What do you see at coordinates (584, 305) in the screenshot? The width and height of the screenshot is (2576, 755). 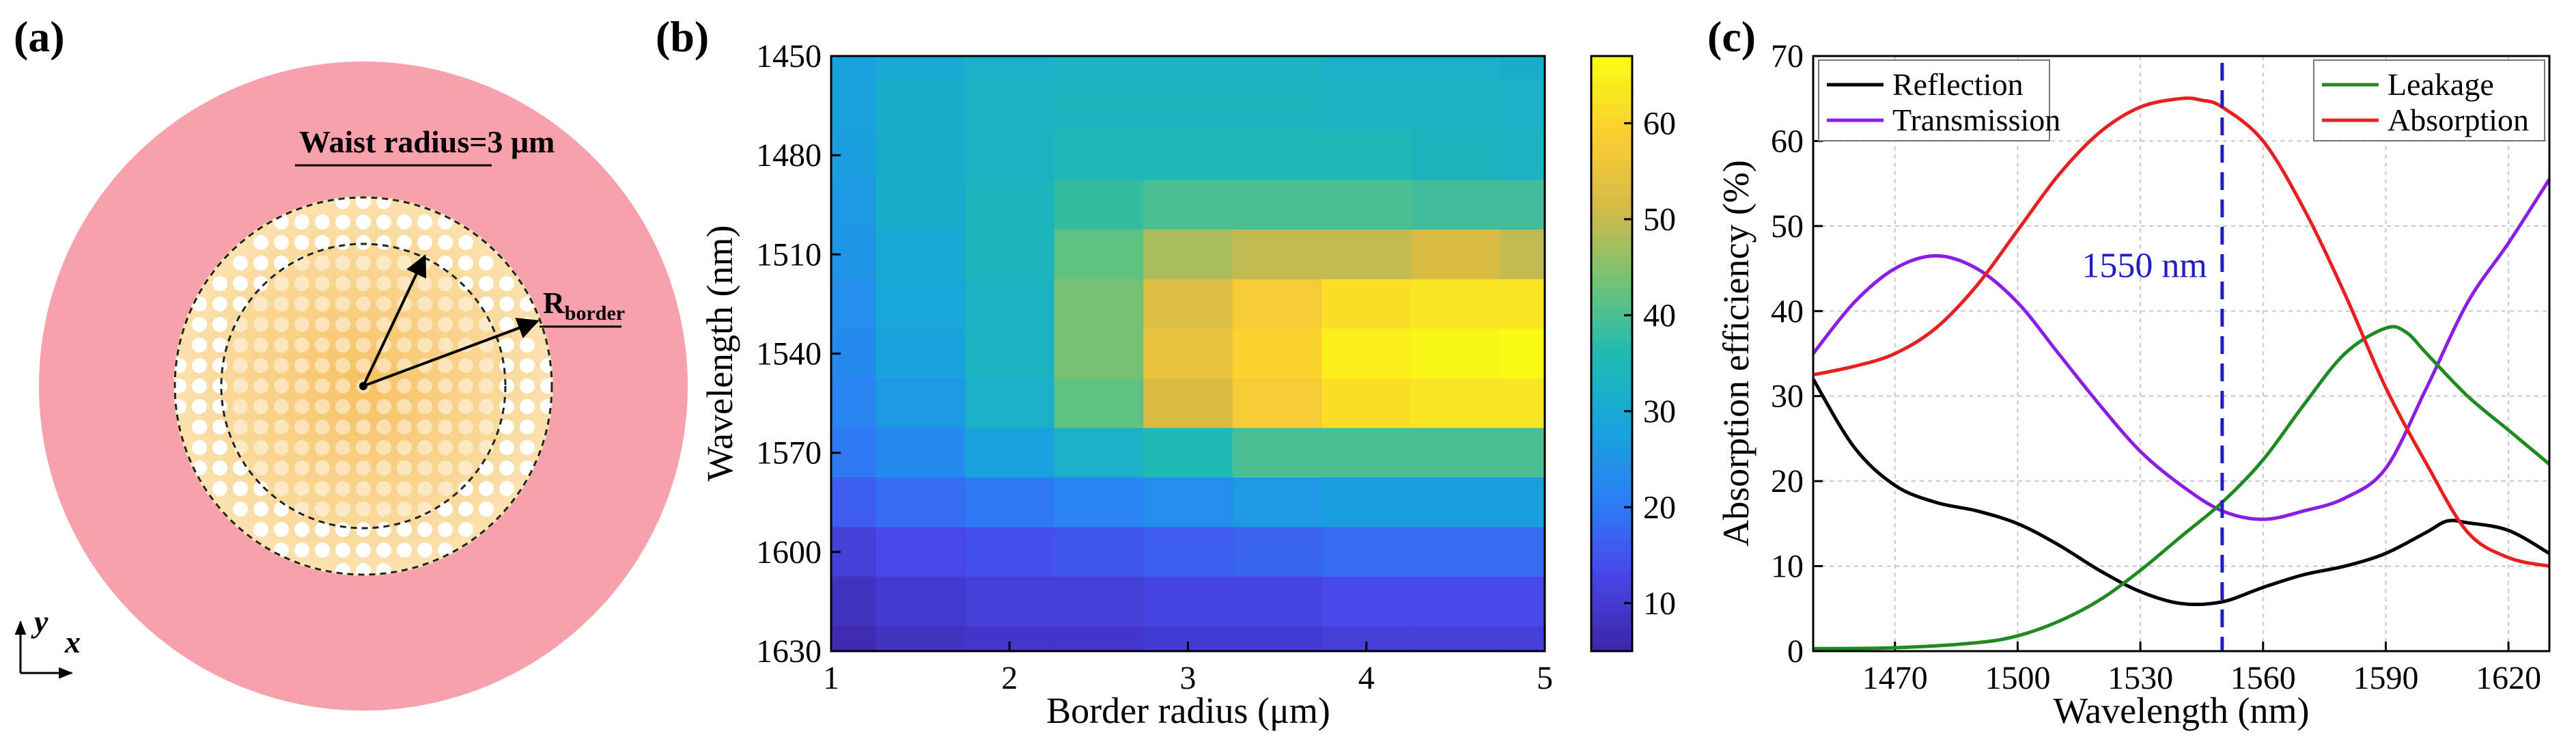 I see `rborder-label: Rborder` at bounding box center [584, 305].